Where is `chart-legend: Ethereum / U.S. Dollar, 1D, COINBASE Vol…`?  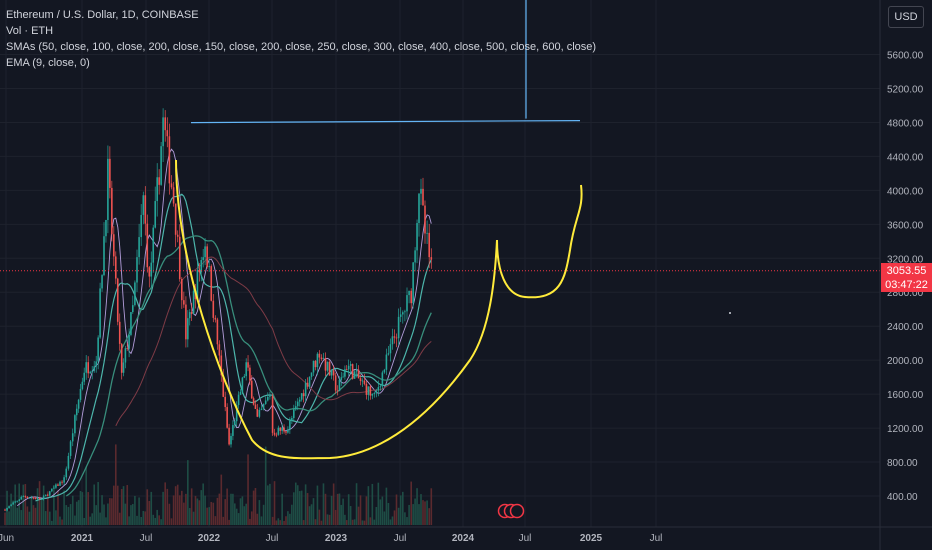
chart-legend: Ethereum / U.S. Dollar, 1D, COINBASE Vol… is located at coordinates (301, 39).